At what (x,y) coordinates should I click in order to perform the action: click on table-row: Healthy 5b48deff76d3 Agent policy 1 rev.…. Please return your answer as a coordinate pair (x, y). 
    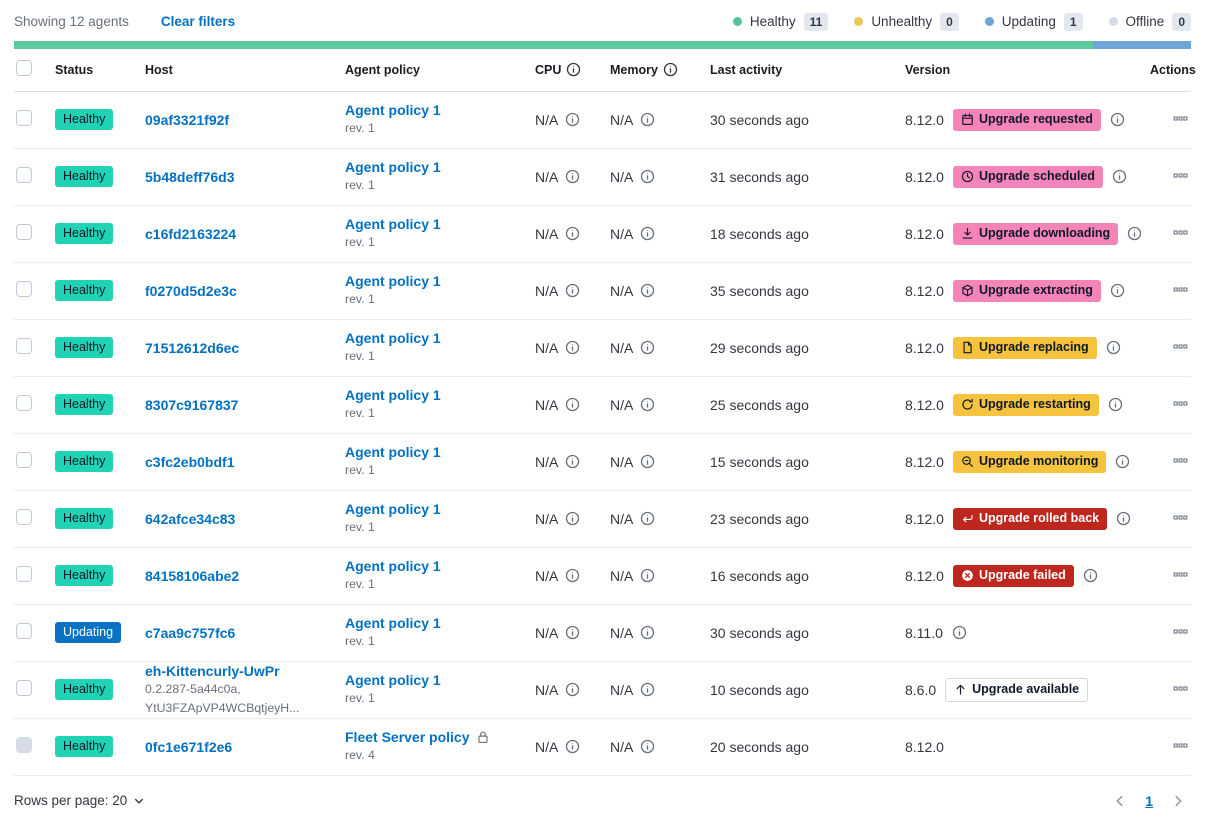
    Looking at the image, I should click on (602, 177).